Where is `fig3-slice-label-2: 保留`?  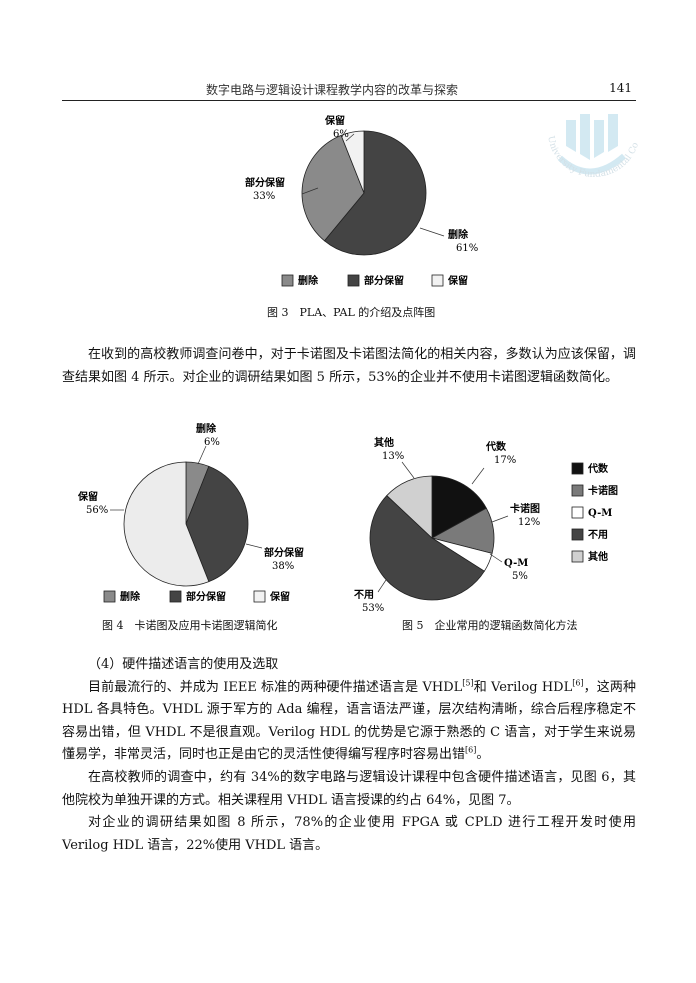
fig3-slice-label-2: 保留 is located at coordinates (334, 120).